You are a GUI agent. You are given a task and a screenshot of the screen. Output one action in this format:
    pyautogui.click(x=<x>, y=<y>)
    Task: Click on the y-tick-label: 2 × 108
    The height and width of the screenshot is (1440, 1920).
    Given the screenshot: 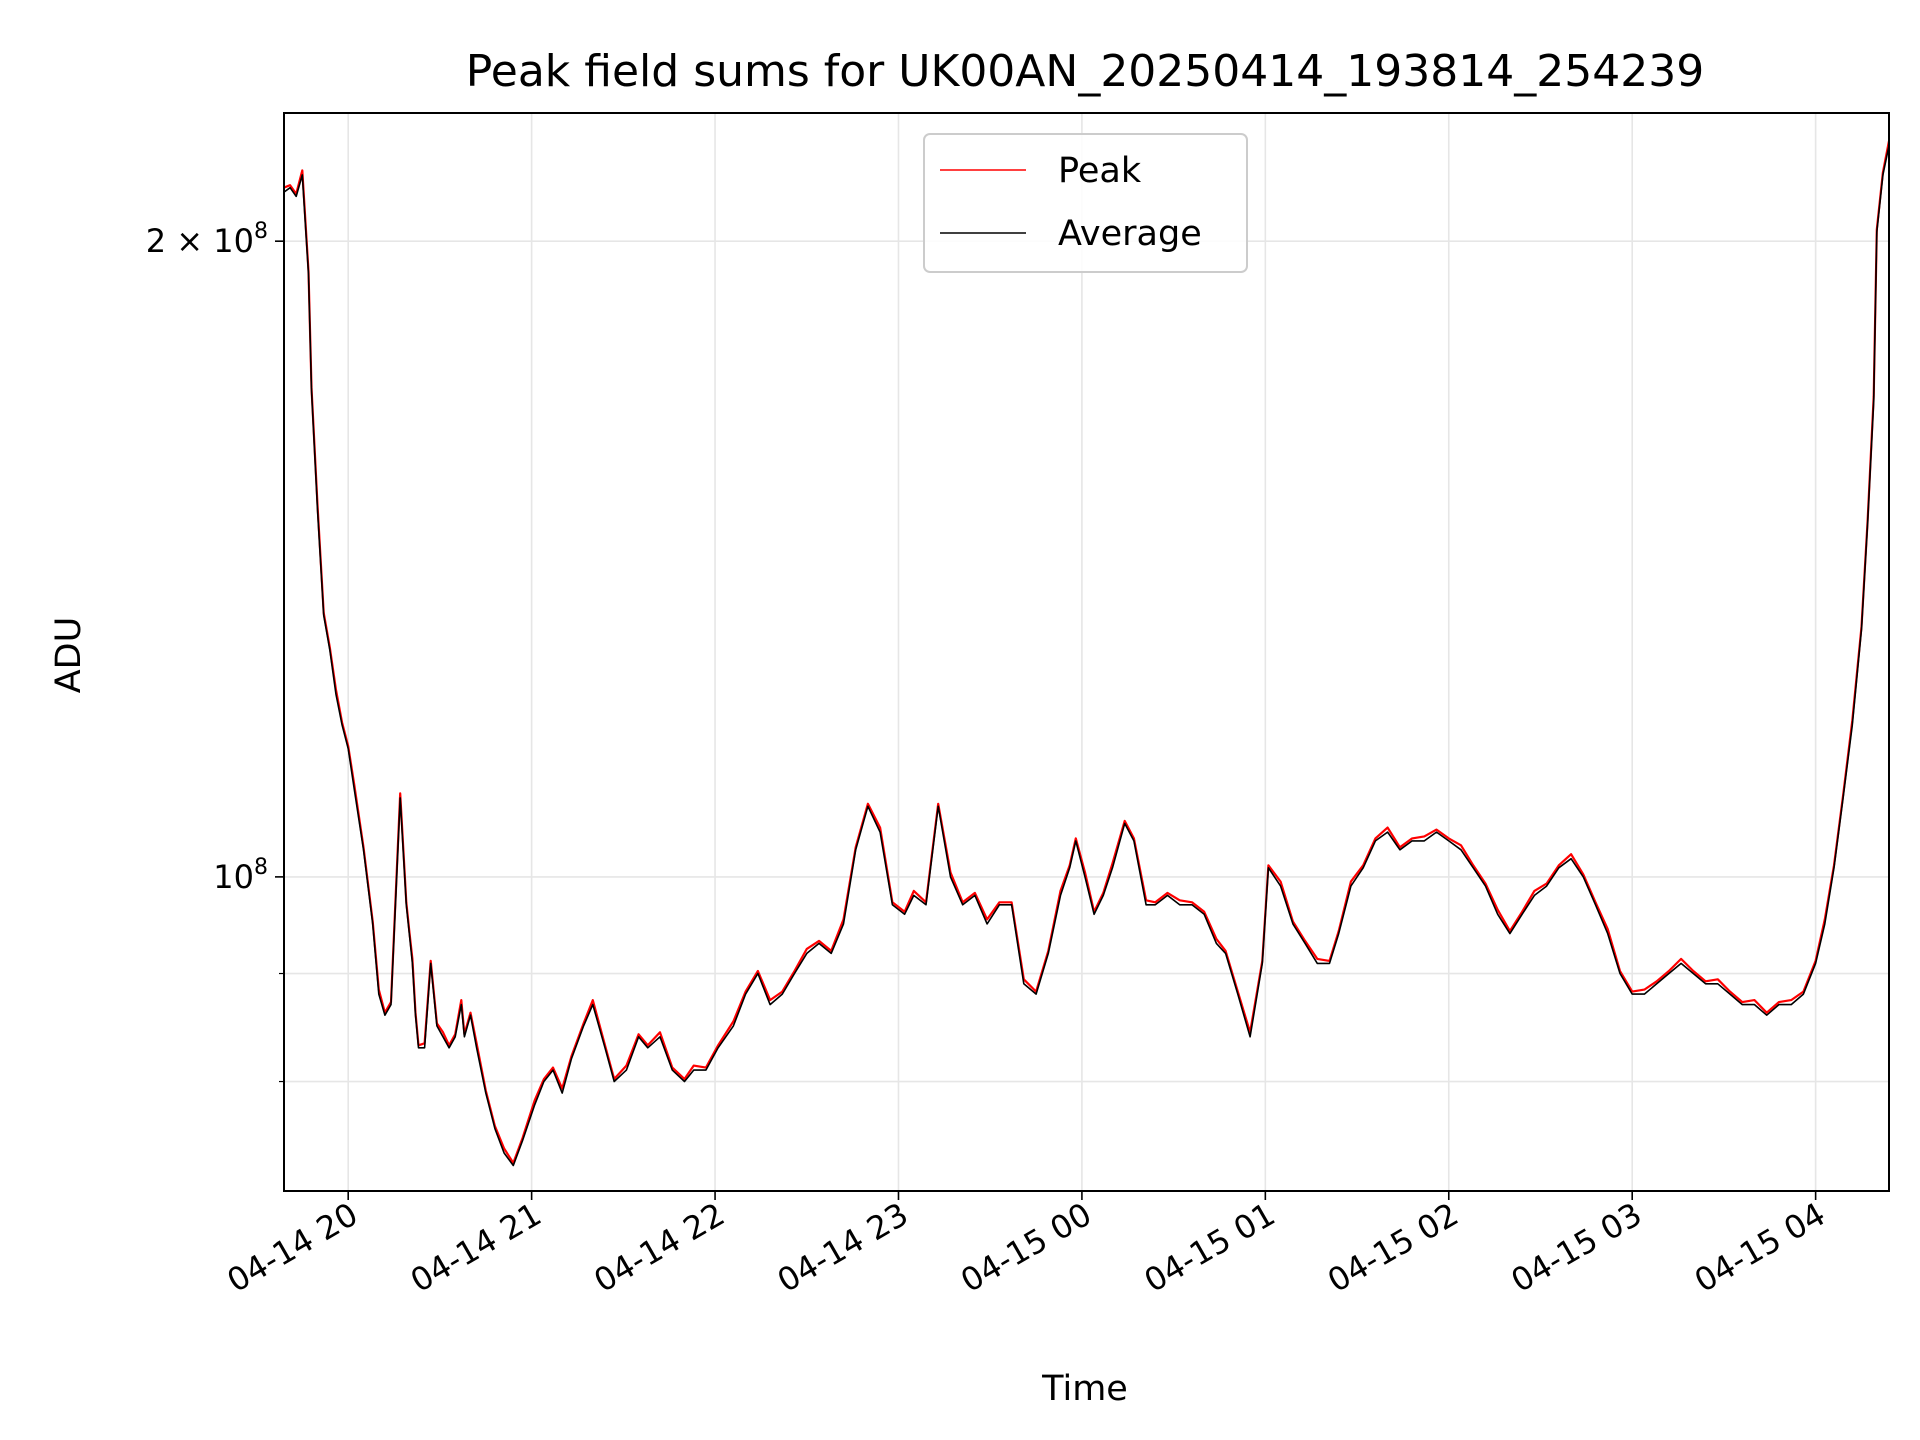 What is the action you would take?
    pyautogui.click(x=207, y=239)
    